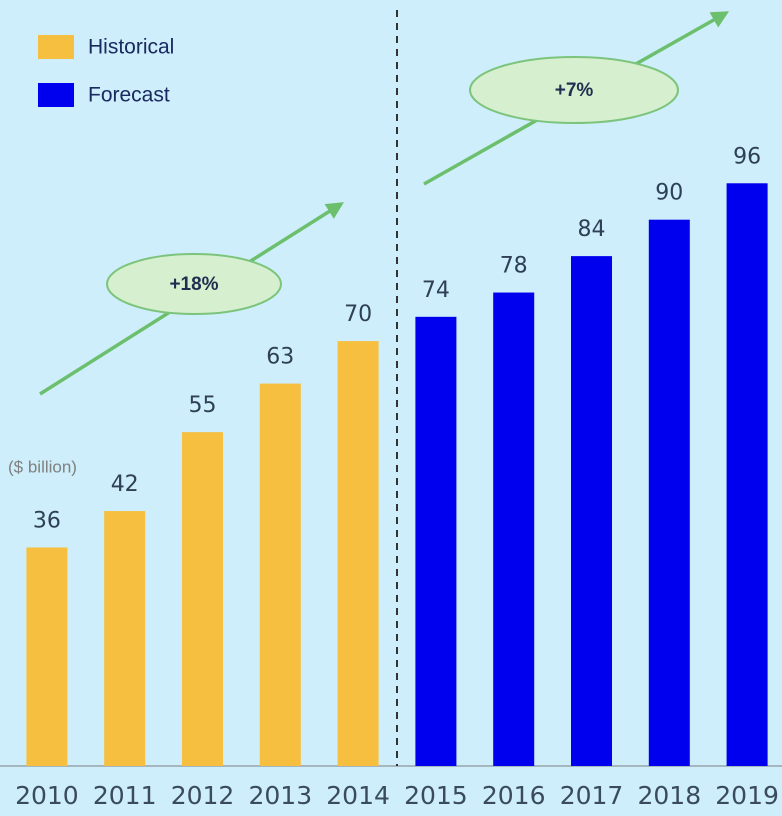  I want to click on x-tick-label: 2016, so click(514, 795).